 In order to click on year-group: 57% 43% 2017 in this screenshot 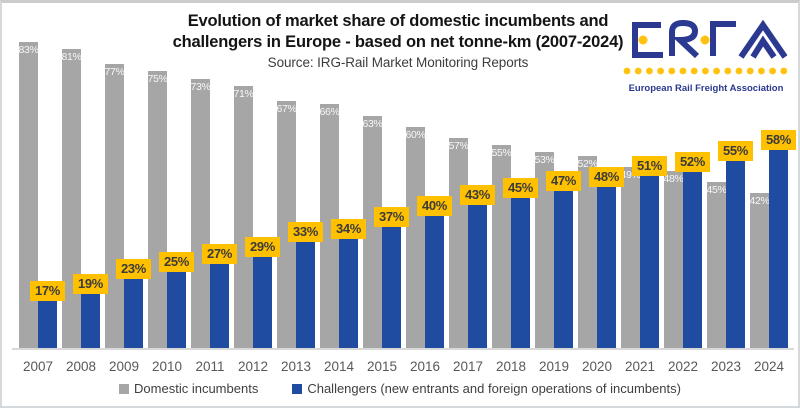, I will do `click(471, 203)`.